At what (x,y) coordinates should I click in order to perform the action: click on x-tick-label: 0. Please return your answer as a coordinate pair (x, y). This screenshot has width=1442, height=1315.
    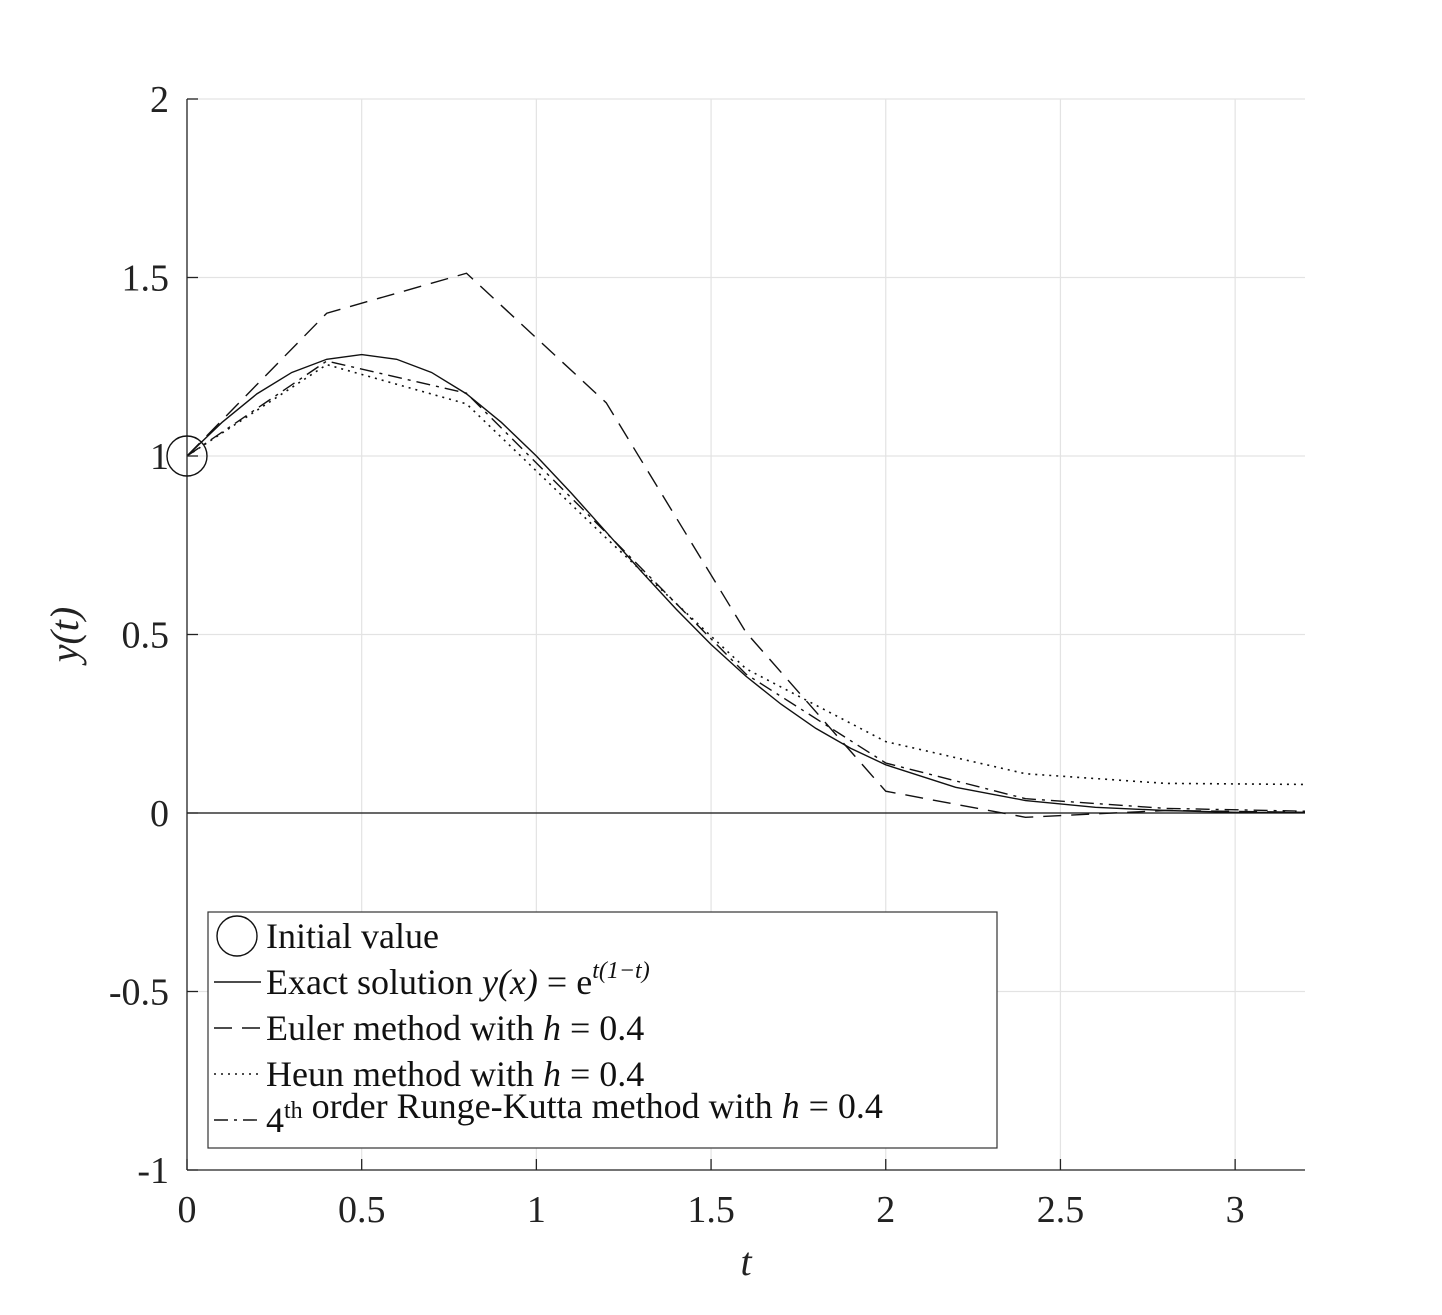
    Looking at the image, I should click on (187, 1210).